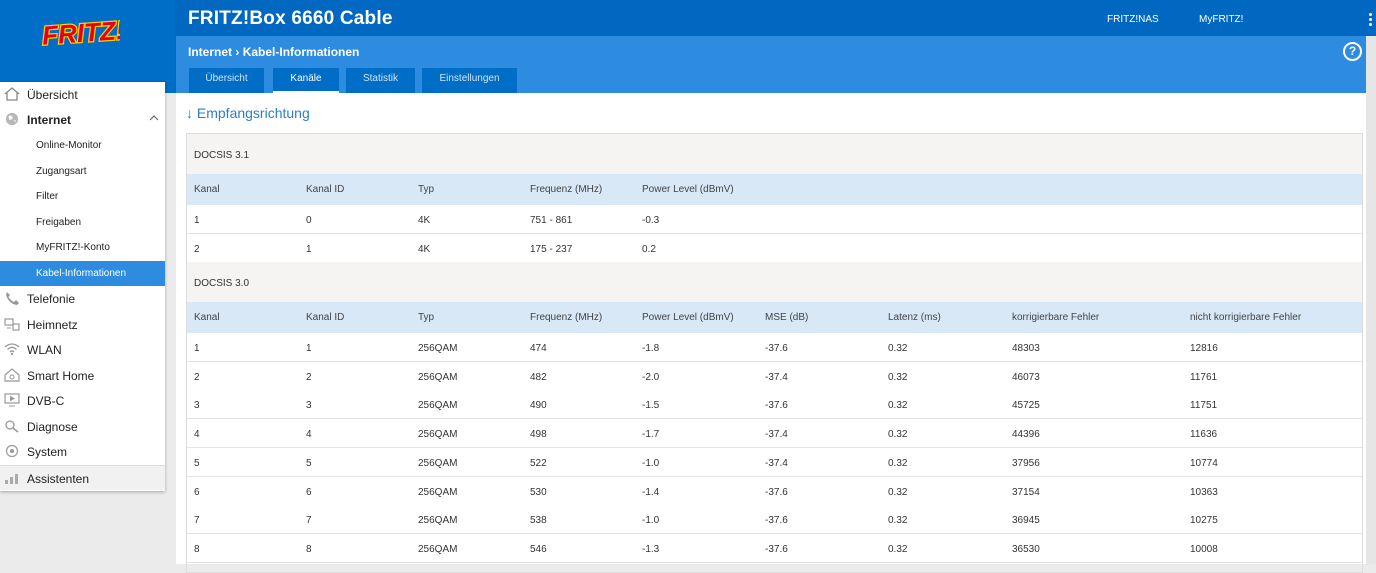  I want to click on table-cell: -1.5, so click(651, 406).